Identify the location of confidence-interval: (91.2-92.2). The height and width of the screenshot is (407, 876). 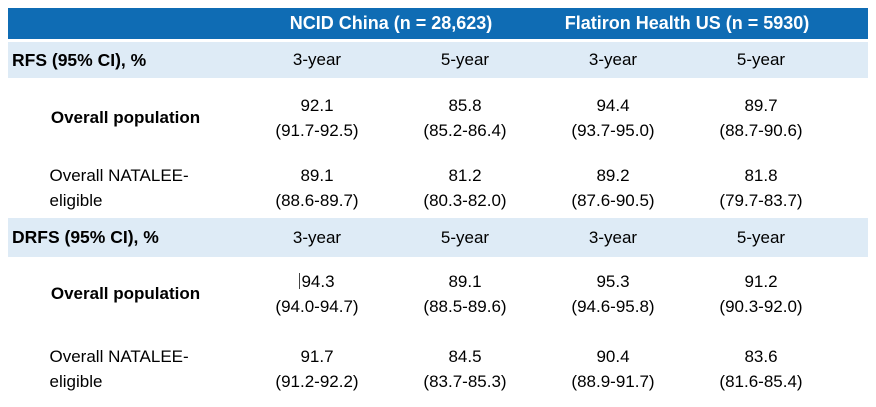
(317, 381).